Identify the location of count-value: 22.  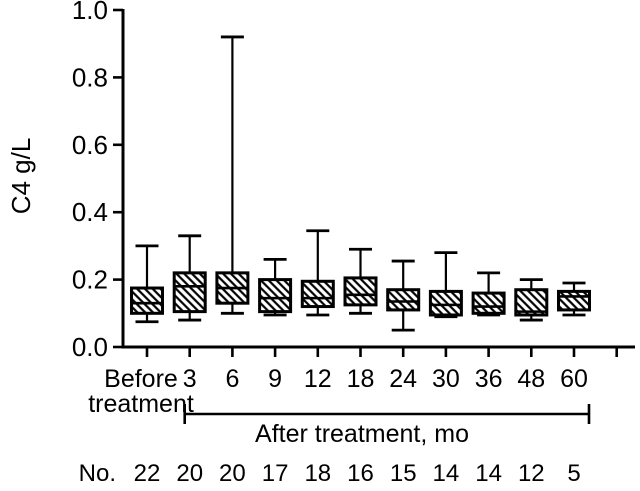
(147, 473).